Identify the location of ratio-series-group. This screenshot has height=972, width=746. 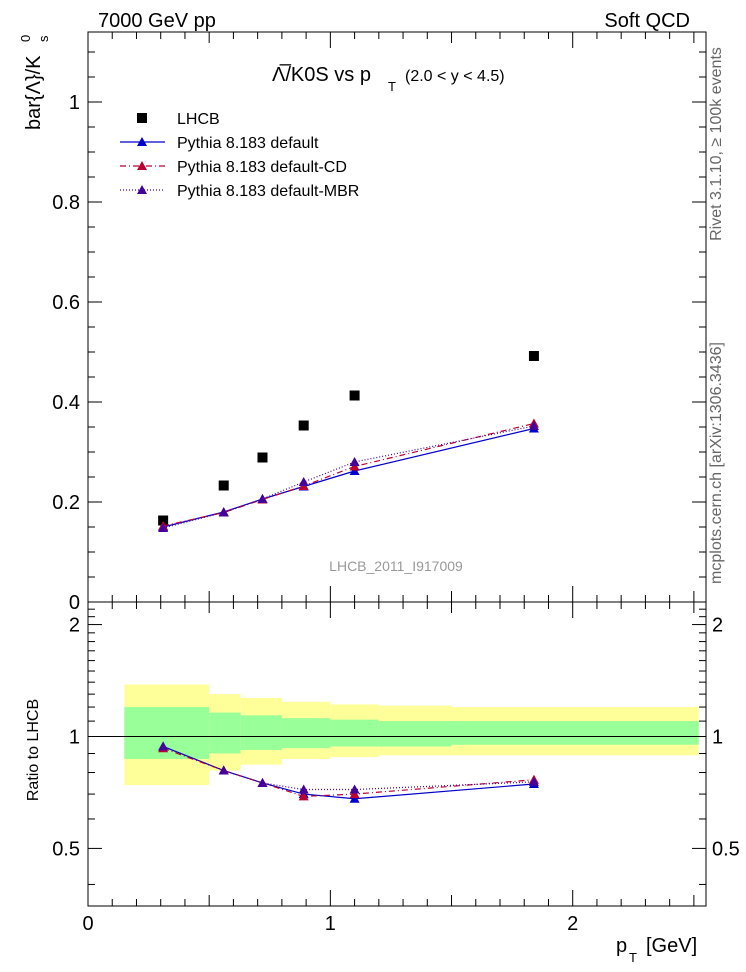
(348, 772).